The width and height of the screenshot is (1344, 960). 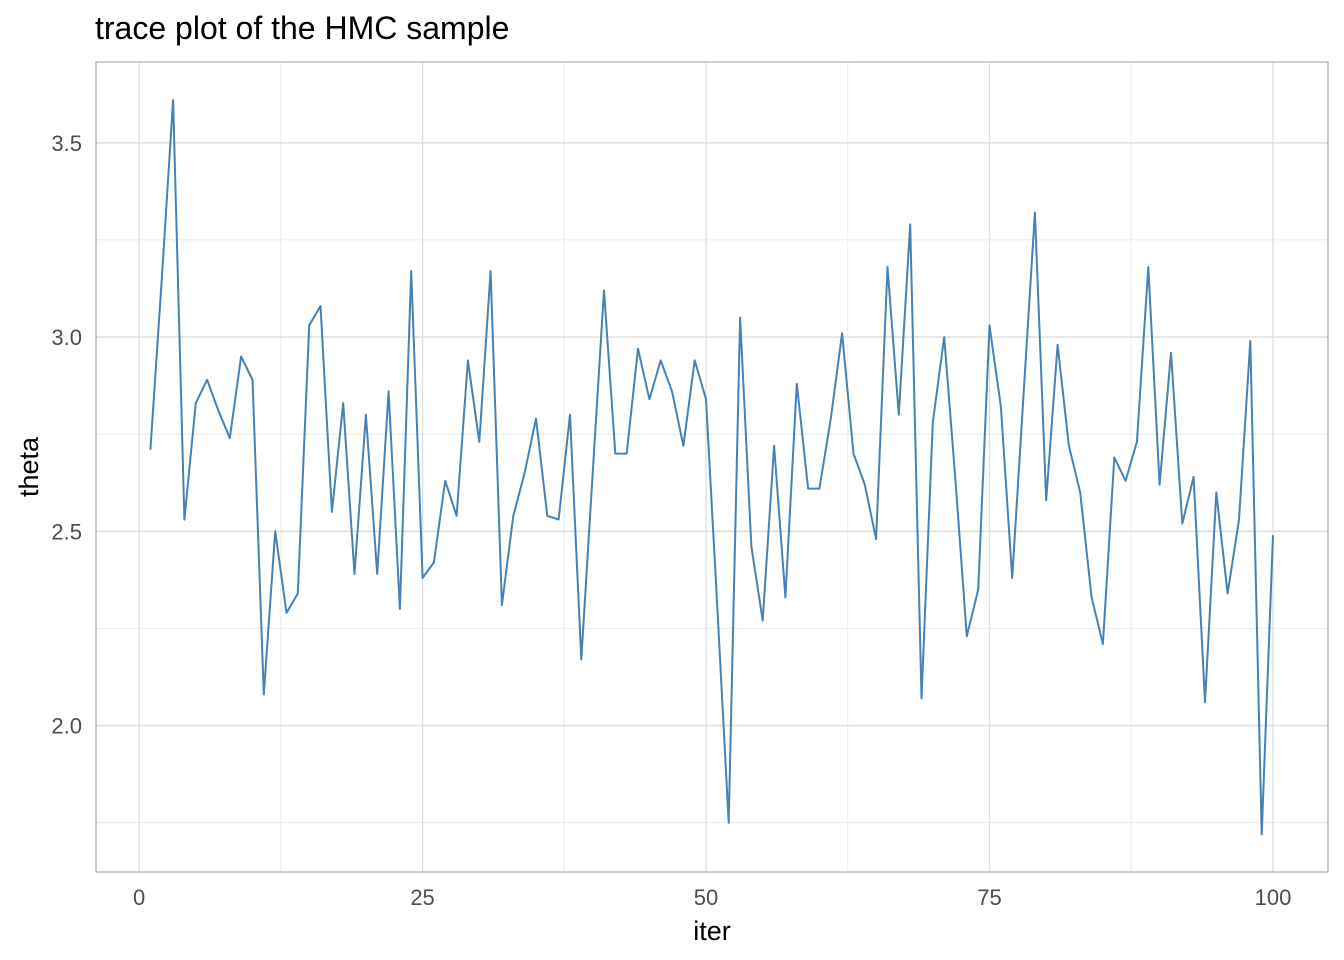 I want to click on y-tick-label: 3.5, so click(x=66, y=143).